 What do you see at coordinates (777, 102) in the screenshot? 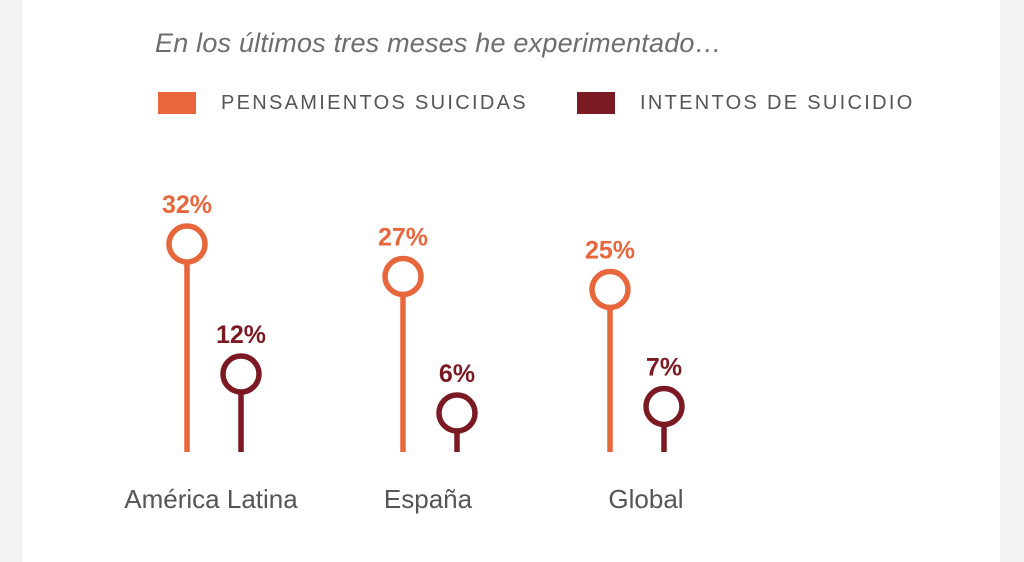
I see `legend-label-intentos: INTENTOS DE SUICIDIO` at bounding box center [777, 102].